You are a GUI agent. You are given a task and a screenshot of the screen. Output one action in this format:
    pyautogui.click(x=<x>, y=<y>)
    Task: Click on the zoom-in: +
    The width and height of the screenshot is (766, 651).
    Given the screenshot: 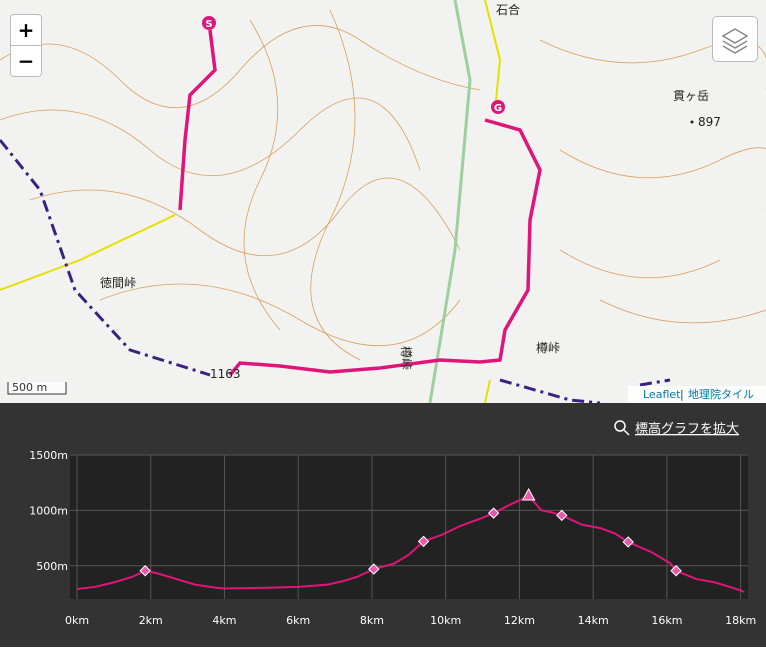 What is the action you would take?
    pyautogui.click(x=26, y=30)
    